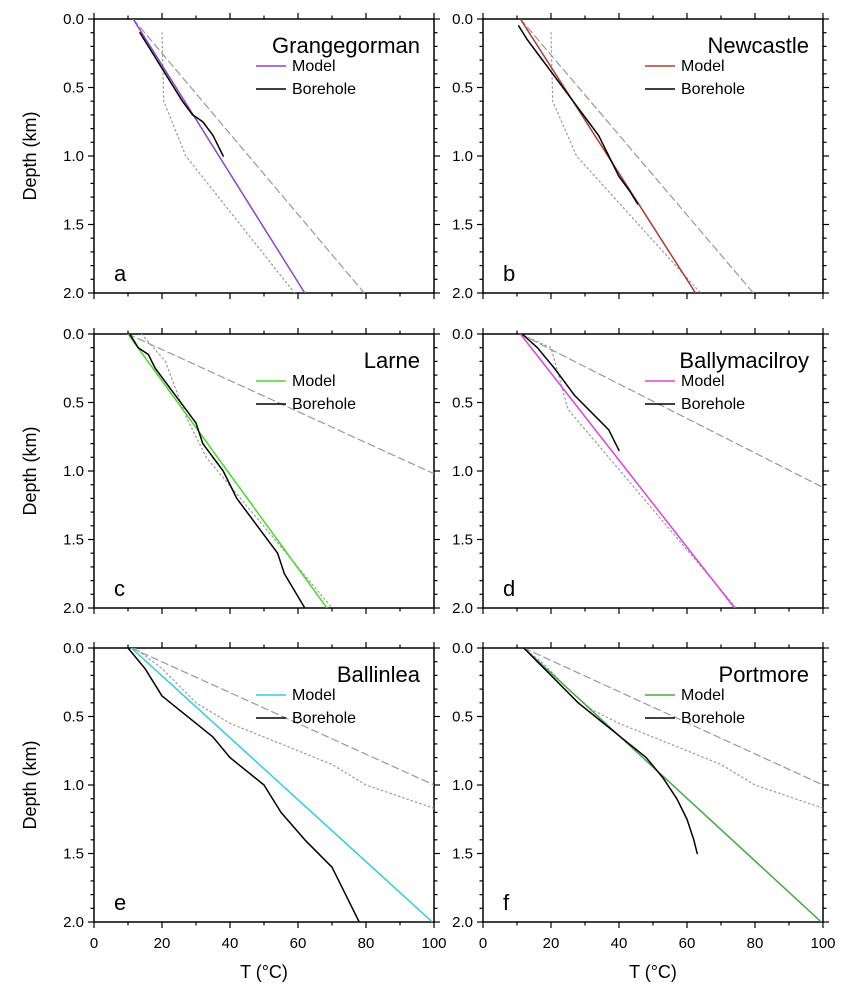 Image resolution: width=852 pixels, height=1000 pixels. What do you see at coordinates (687, 943) in the screenshot?
I see `x-tick-label: 60` at bounding box center [687, 943].